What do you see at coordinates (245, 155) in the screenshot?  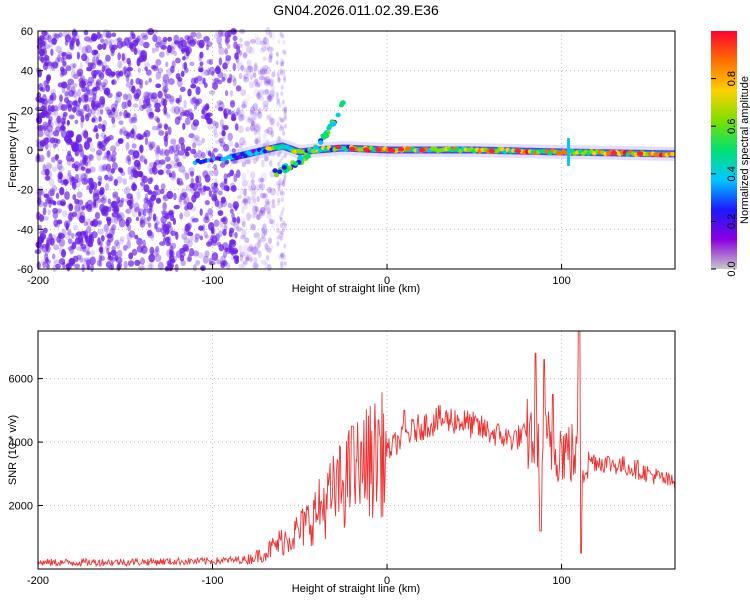 I see `track-blob` at bounding box center [245, 155].